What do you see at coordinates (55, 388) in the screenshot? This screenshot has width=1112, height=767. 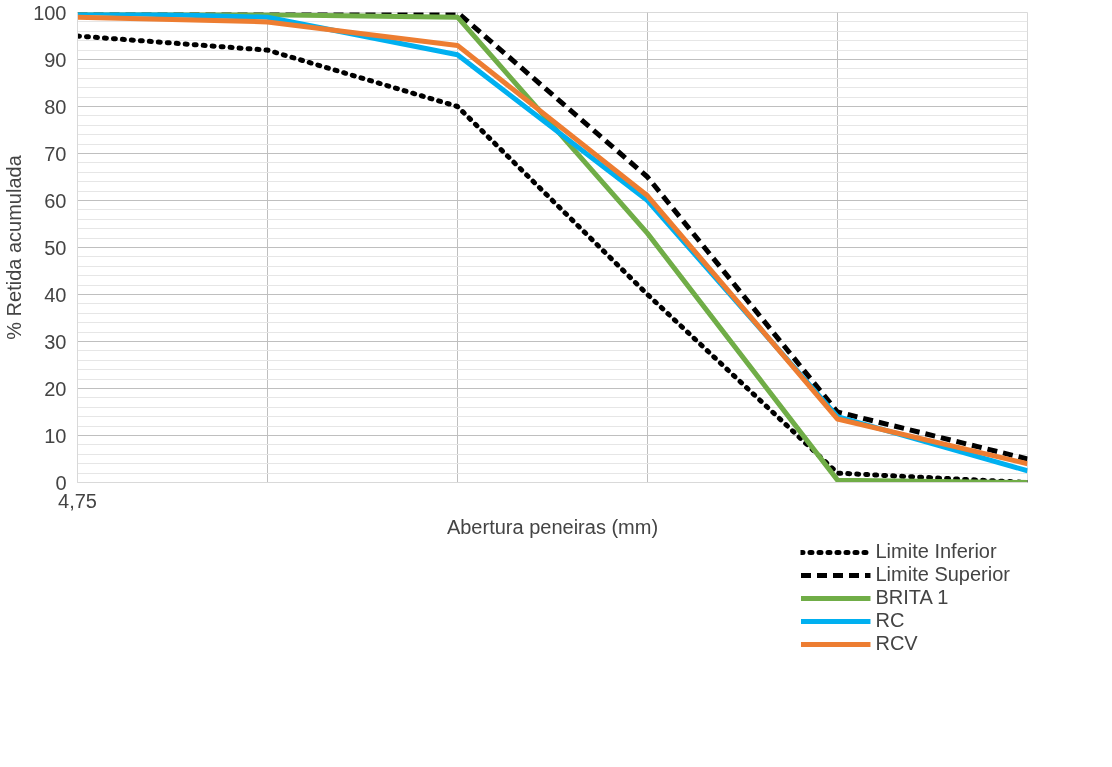 I see `y-tick-label: 20` at bounding box center [55, 388].